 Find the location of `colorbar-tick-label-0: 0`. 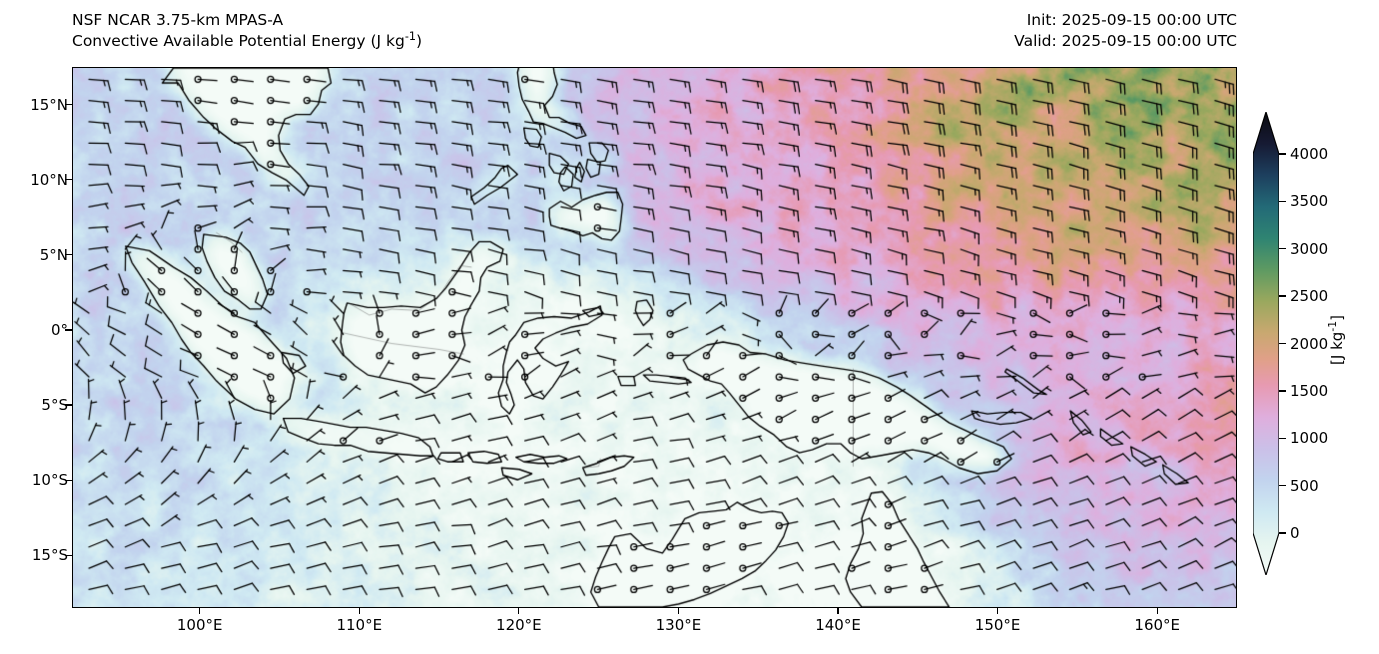

colorbar-tick-label-0: 0 is located at coordinates (1295, 533).